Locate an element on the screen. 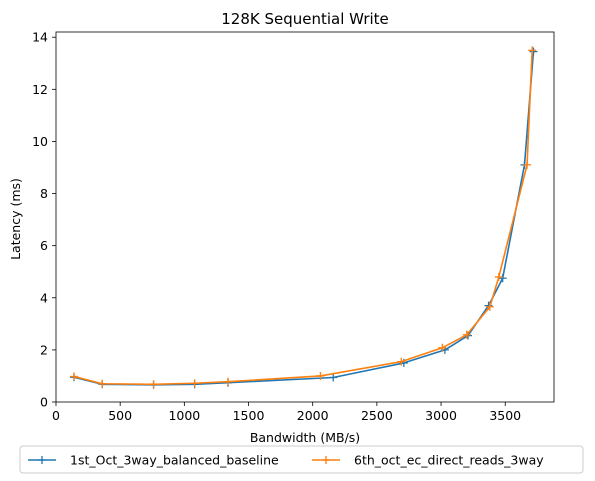 The height and width of the screenshot is (481, 595). legend-label: 1st_Oct_3way_balanced_baseline is located at coordinates (174, 460).